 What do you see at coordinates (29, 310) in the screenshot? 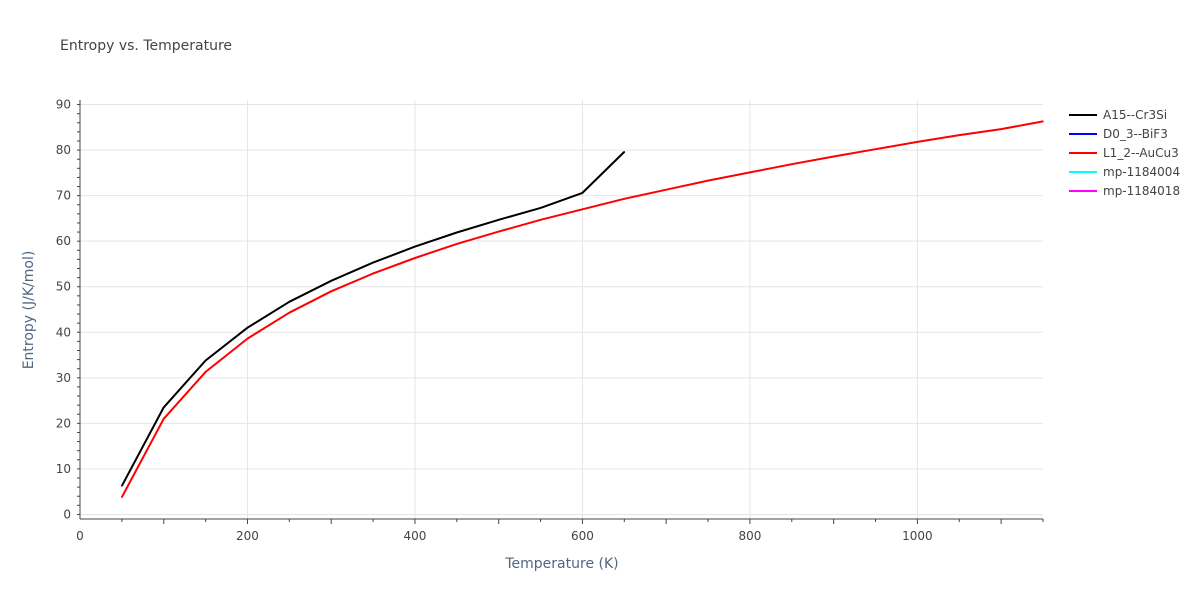
I see `y-axis-title: Entropy (J/K/mol)` at bounding box center [29, 310].